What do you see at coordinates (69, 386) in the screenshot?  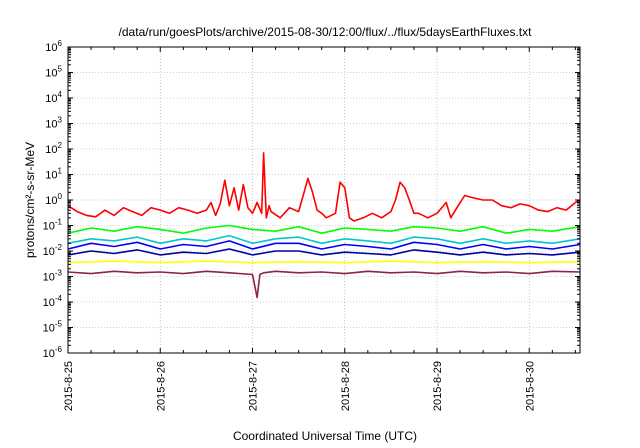 I see `x-tick-label: 2015-8-25` at bounding box center [69, 386].